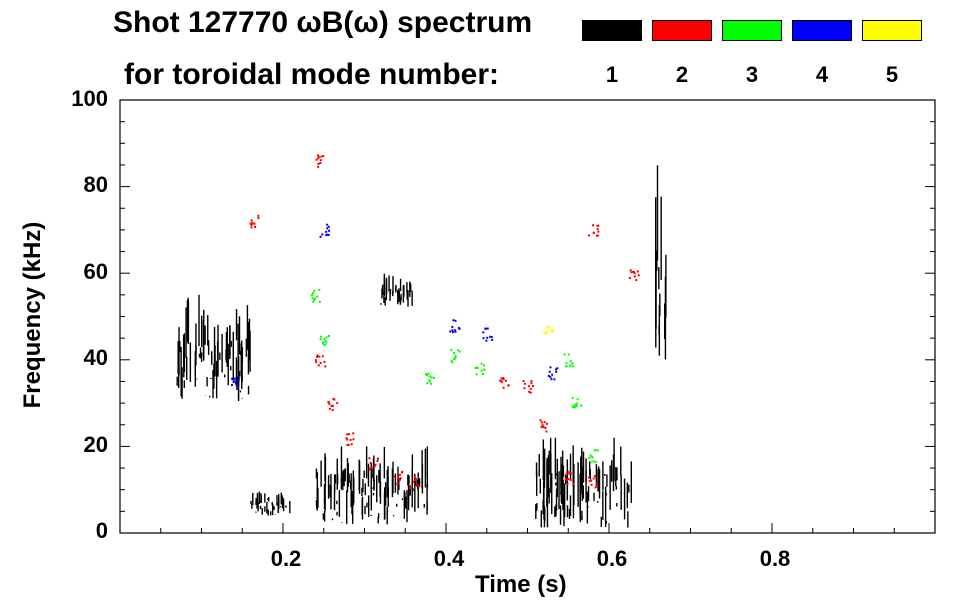 This screenshot has height=615, width=963. I want to click on legend-label-n5: 5, so click(892, 74).